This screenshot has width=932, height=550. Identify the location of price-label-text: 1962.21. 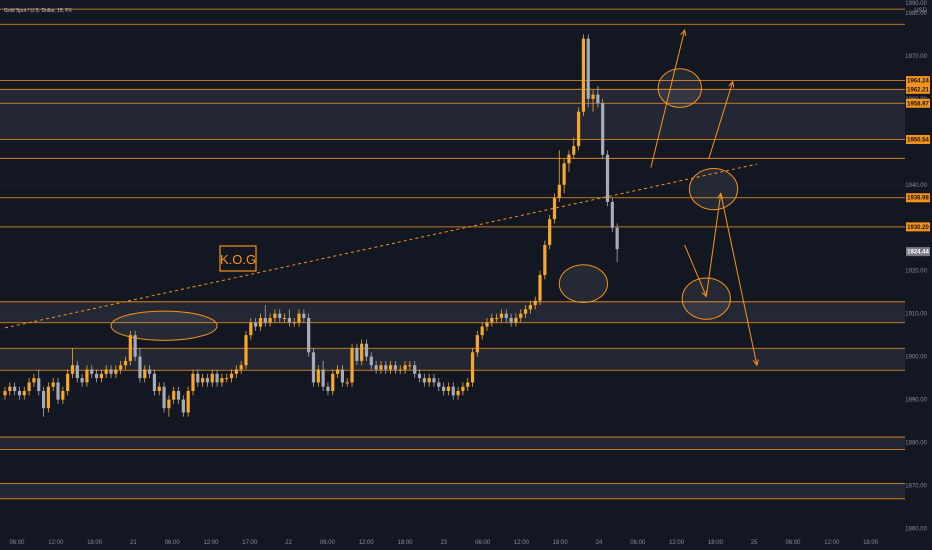
(918, 90).